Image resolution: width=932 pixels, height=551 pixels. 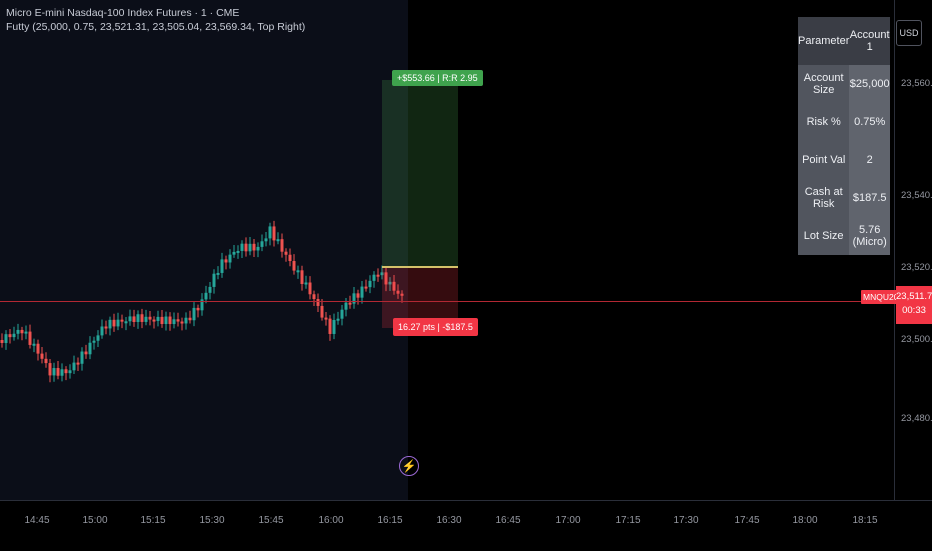 What do you see at coordinates (447, 301) in the screenshot?
I see `current-price-line` at bounding box center [447, 301].